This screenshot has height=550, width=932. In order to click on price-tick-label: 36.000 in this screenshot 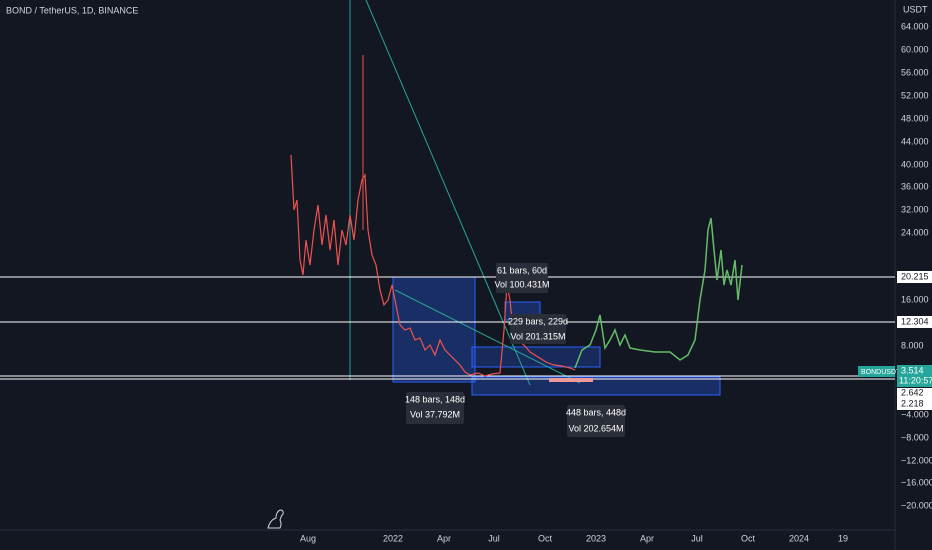, I will do `click(915, 186)`.